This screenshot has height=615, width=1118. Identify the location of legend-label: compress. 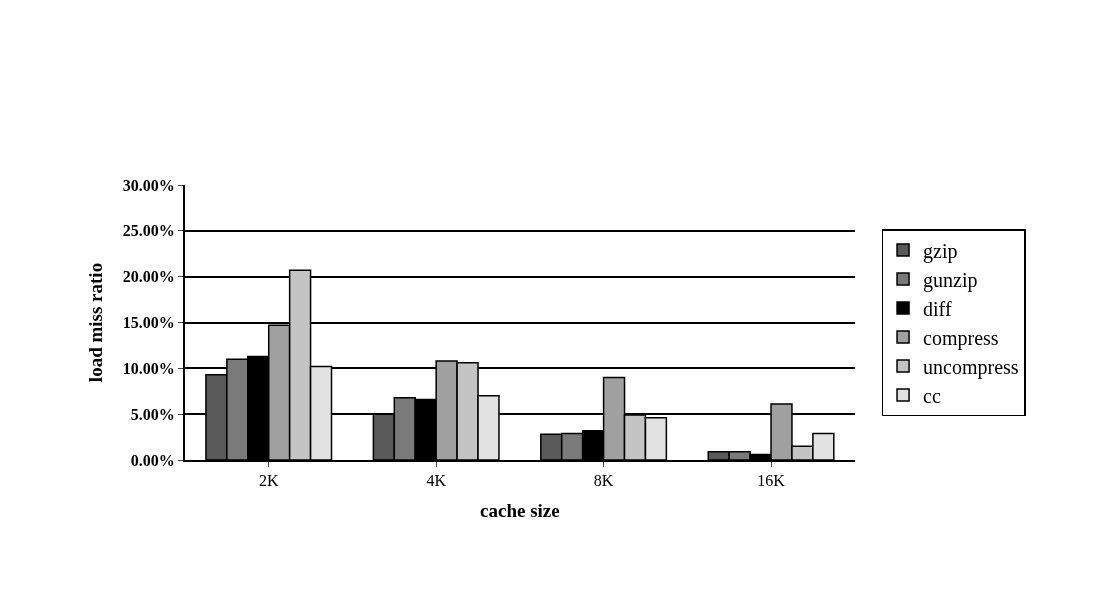
(961, 338).